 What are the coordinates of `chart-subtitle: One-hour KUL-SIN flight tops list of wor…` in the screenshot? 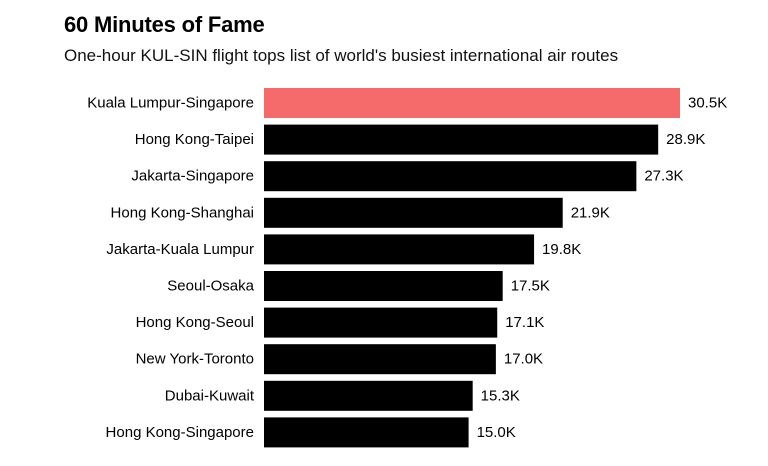 It's located at (341, 55).